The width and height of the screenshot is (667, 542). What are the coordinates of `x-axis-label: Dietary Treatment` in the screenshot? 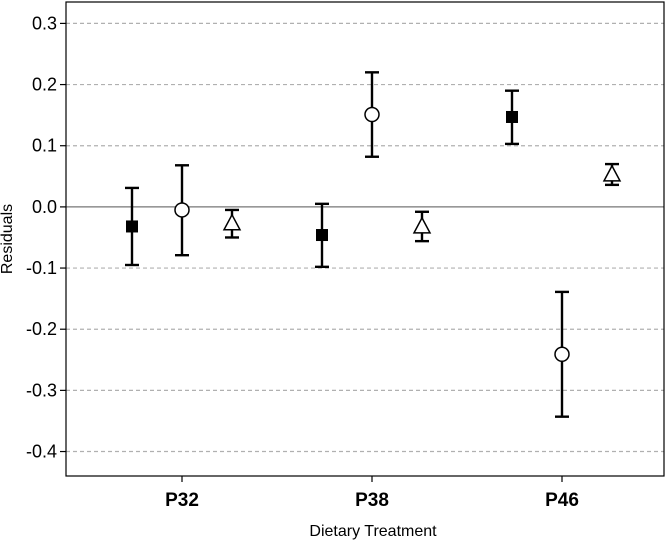 It's located at (373, 531).